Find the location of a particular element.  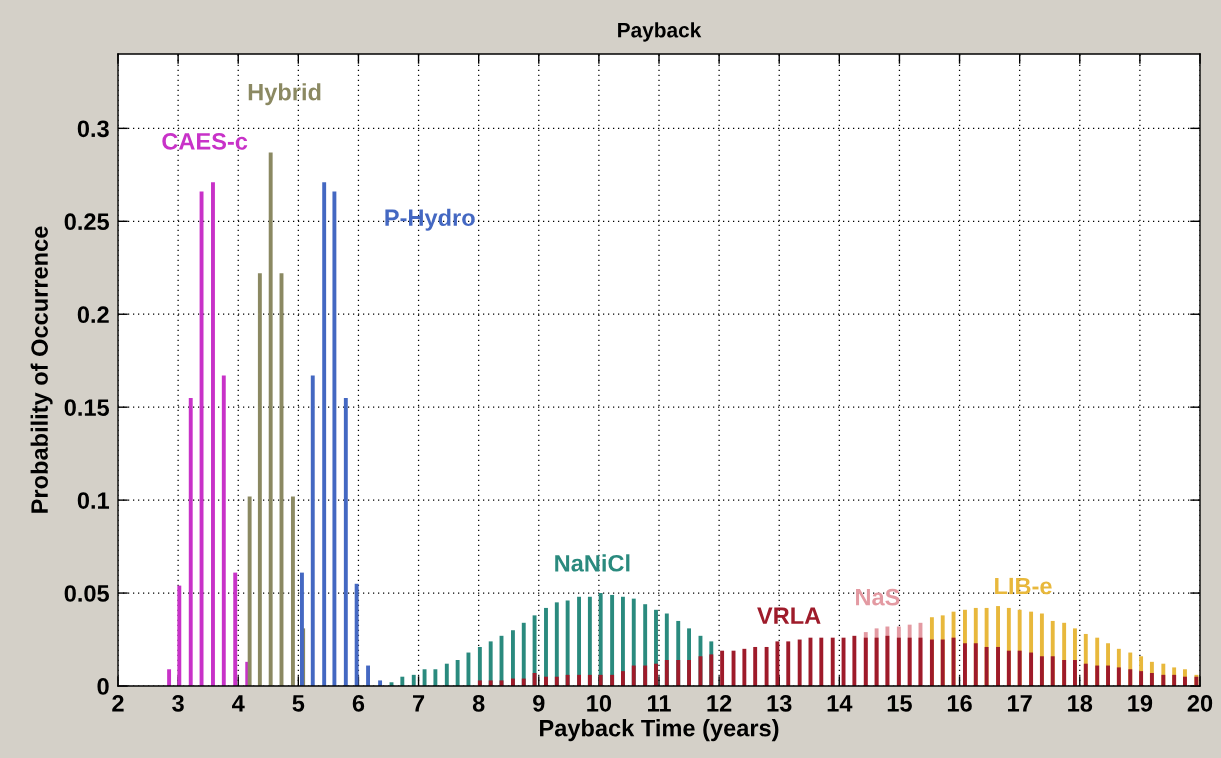

x-axis-title: Payback Time (years) is located at coordinates (659, 730).